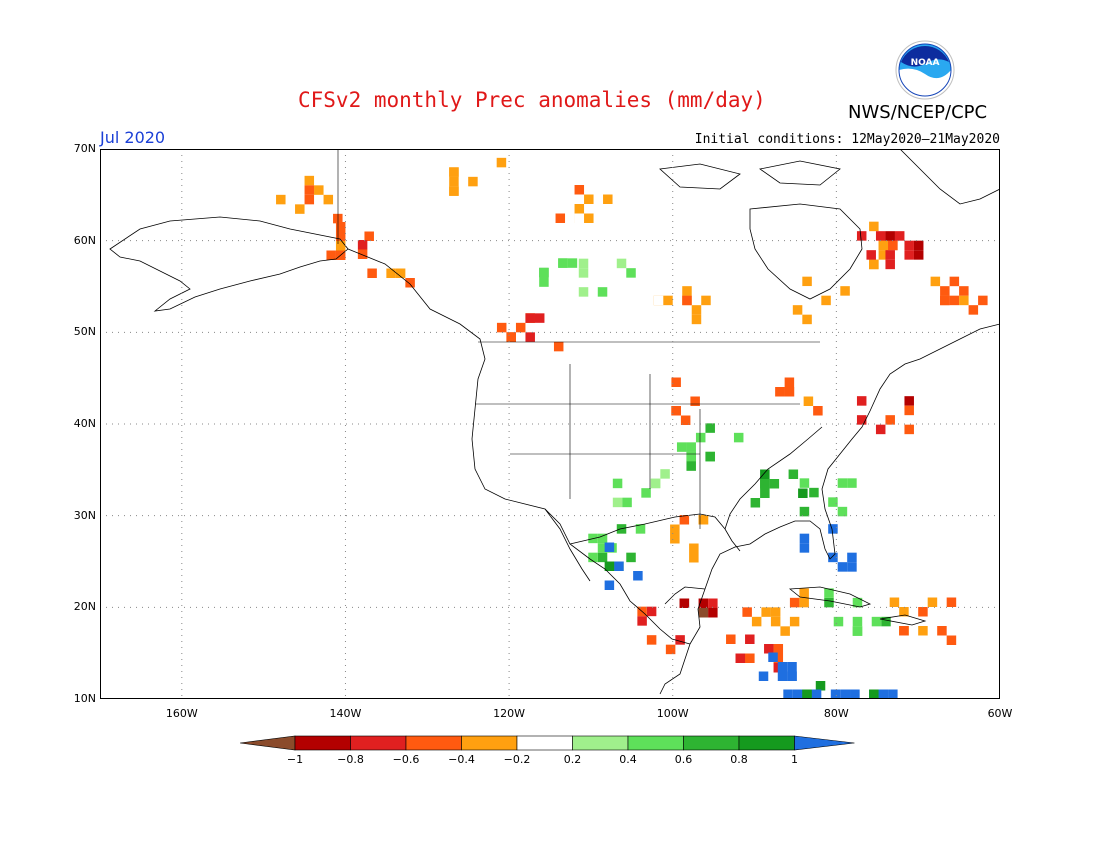  I want to click on chart-title: CFSv2 monthly Prec anomalies (mm/day), so click(532, 100).